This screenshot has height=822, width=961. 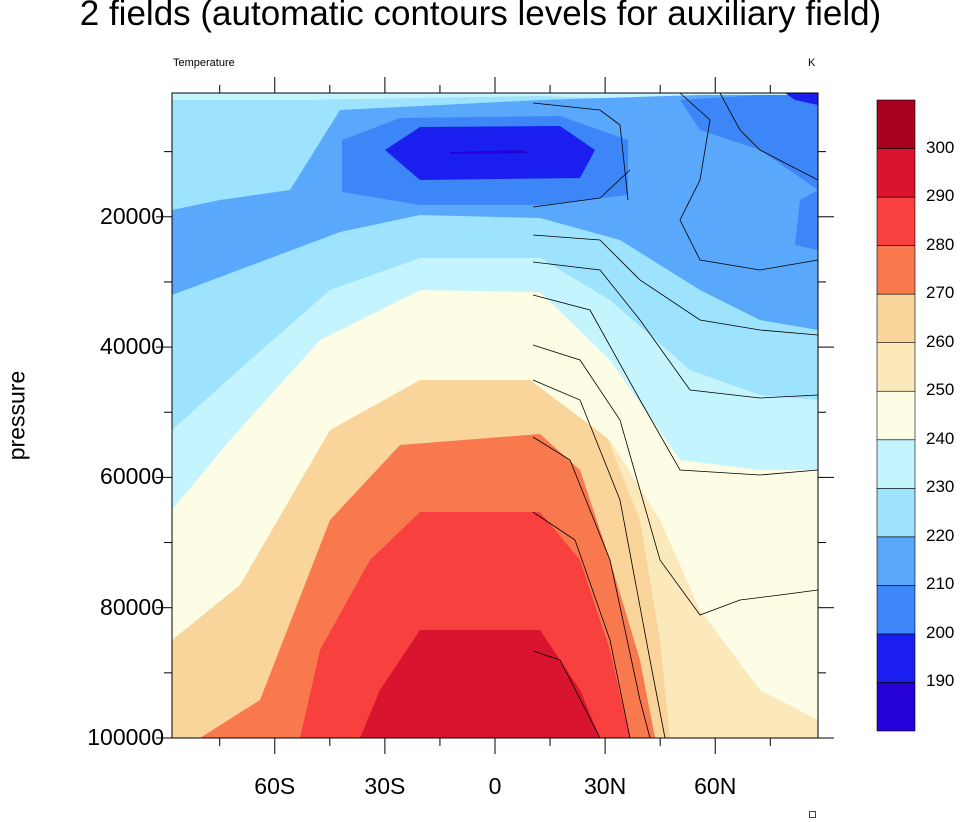 What do you see at coordinates (132, 346) in the screenshot?
I see `y-tick-label: 40000` at bounding box center [132, 346].